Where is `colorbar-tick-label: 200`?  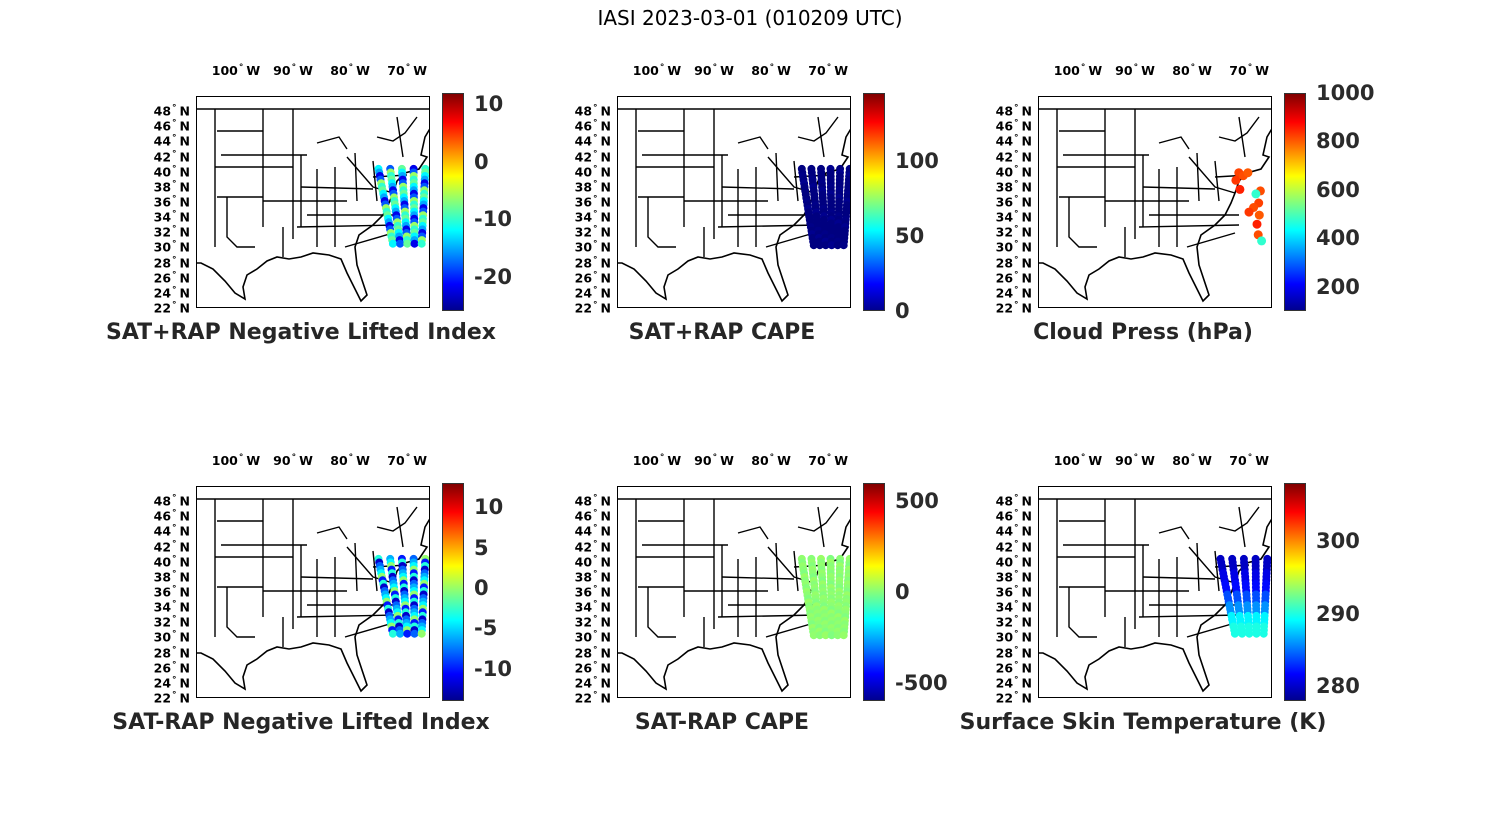
colorbar-tick-label: 200 is located at coordinates (1338, 286).